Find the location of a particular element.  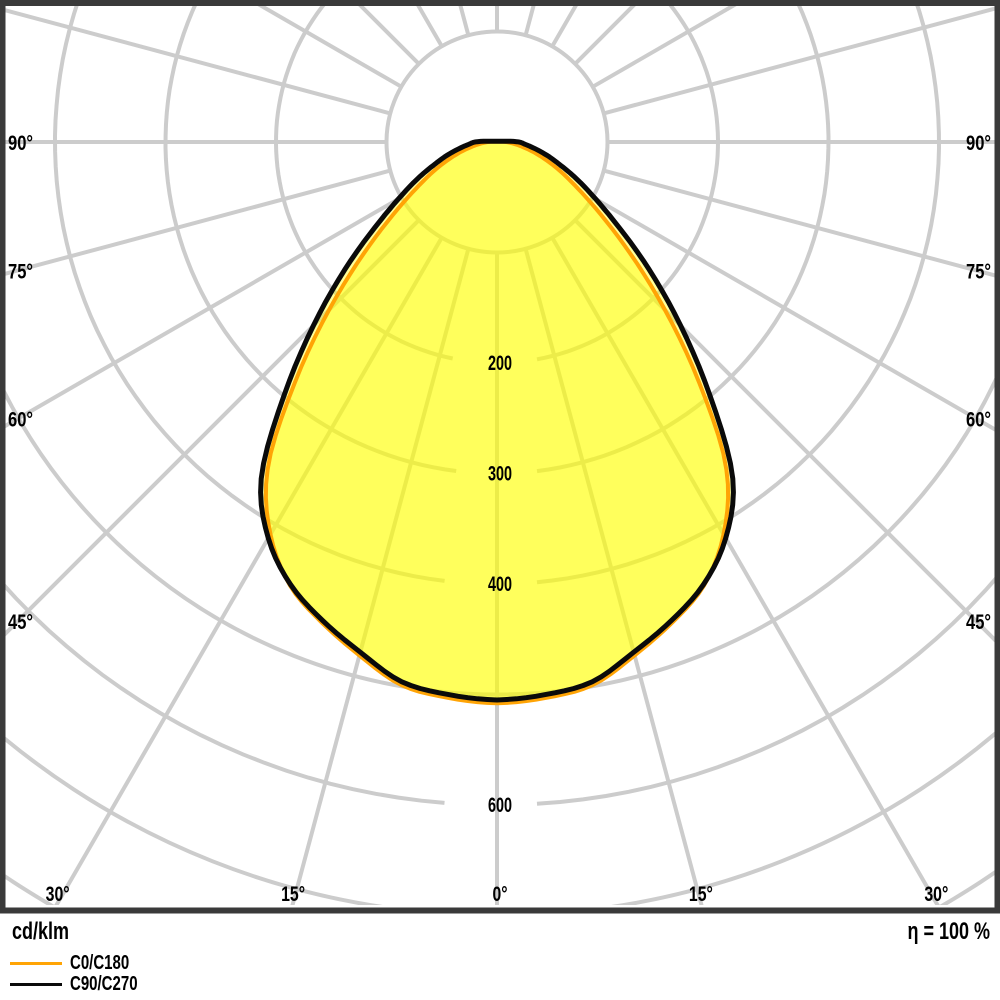

legend-item: C0/C180 is located at coordinates (79, 962).